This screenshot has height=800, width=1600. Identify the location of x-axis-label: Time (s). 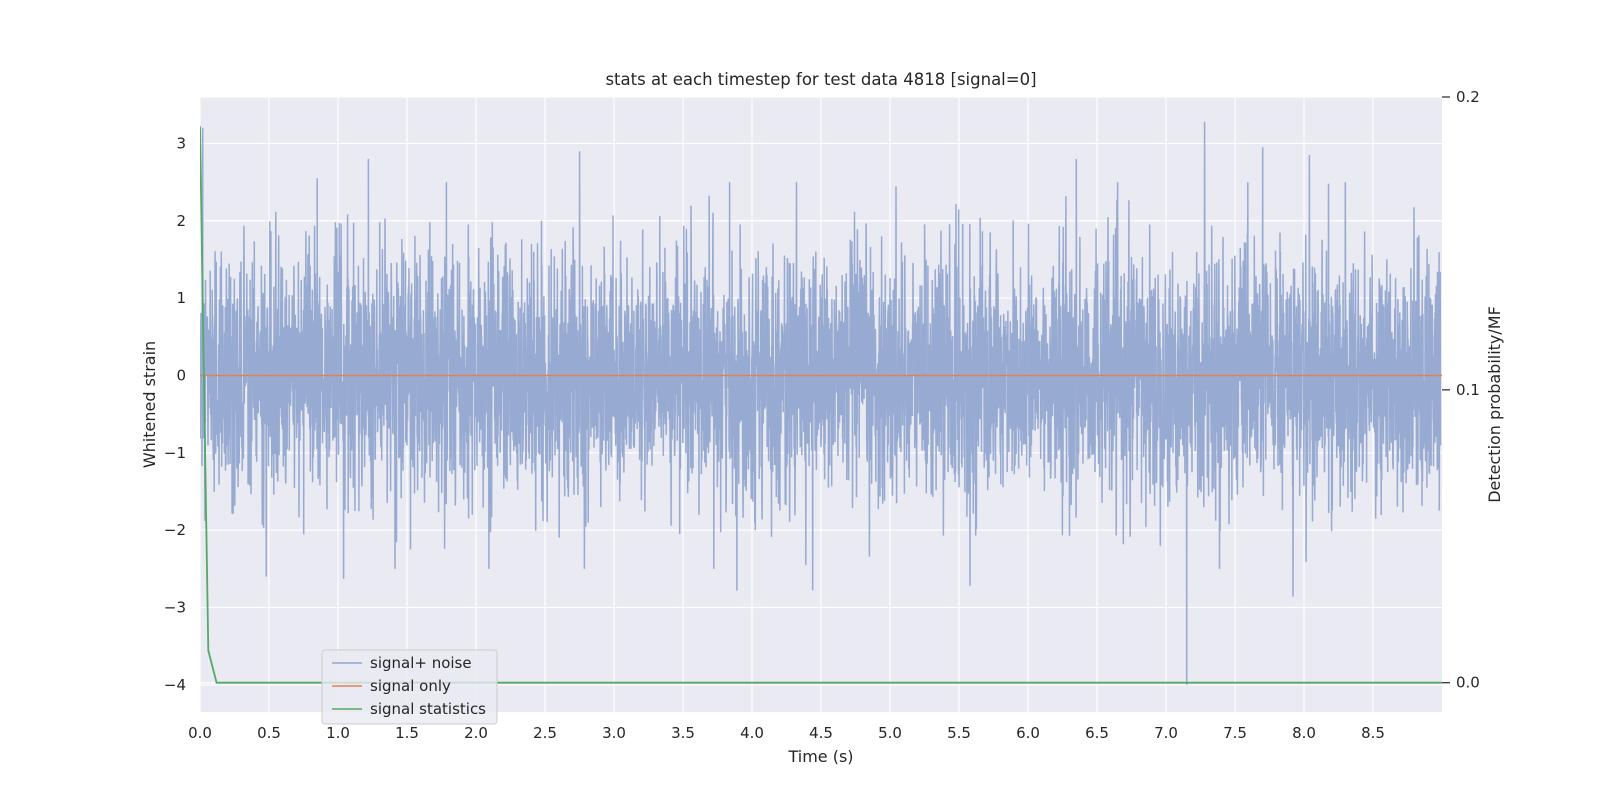
(820, 756).